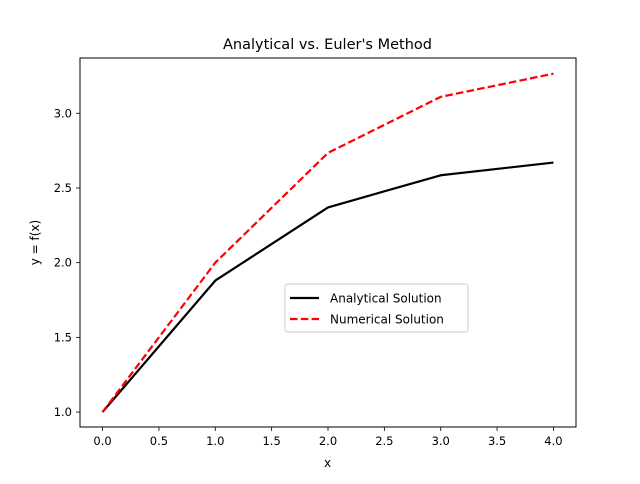 The image size is (640, 484). I want to click on legend-box, so click(376, 308).